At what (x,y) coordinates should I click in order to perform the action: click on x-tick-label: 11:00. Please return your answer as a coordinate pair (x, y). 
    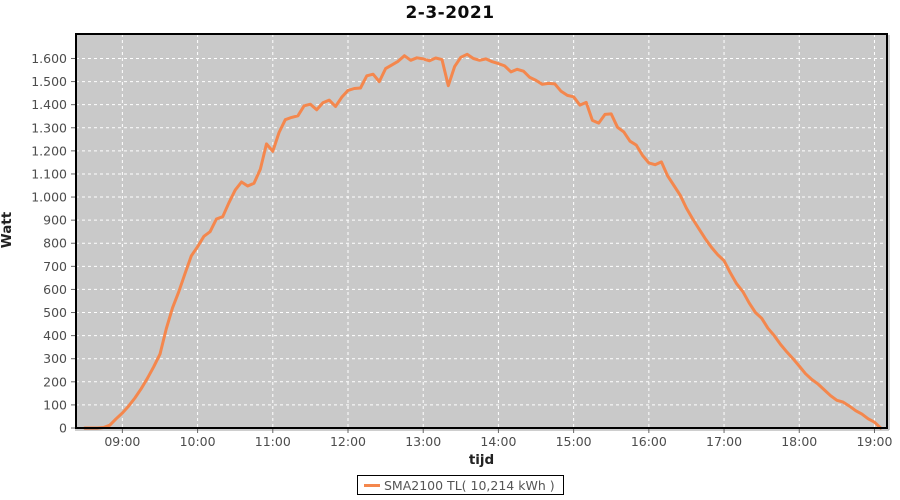
    Looking at the image, I should click on (273, 441).